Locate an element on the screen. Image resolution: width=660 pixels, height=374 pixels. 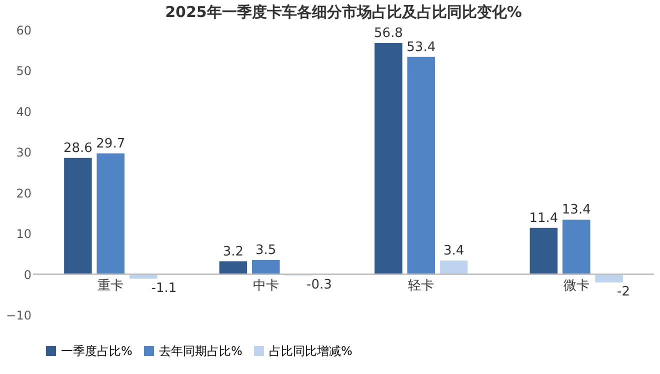
data-label: 28.6 is located at coordinates (77, 148).